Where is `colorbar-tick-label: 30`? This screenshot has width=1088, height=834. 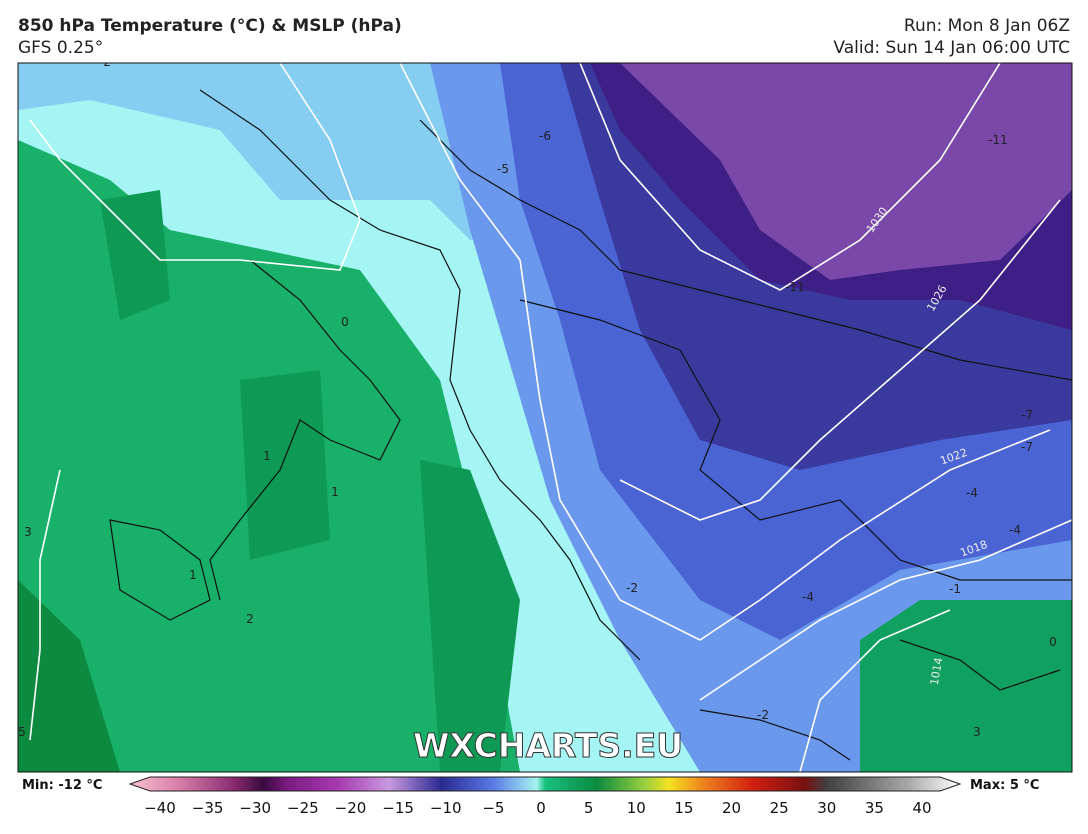 colorbar-tick-label: 30 is located at coordinates (826, 808).